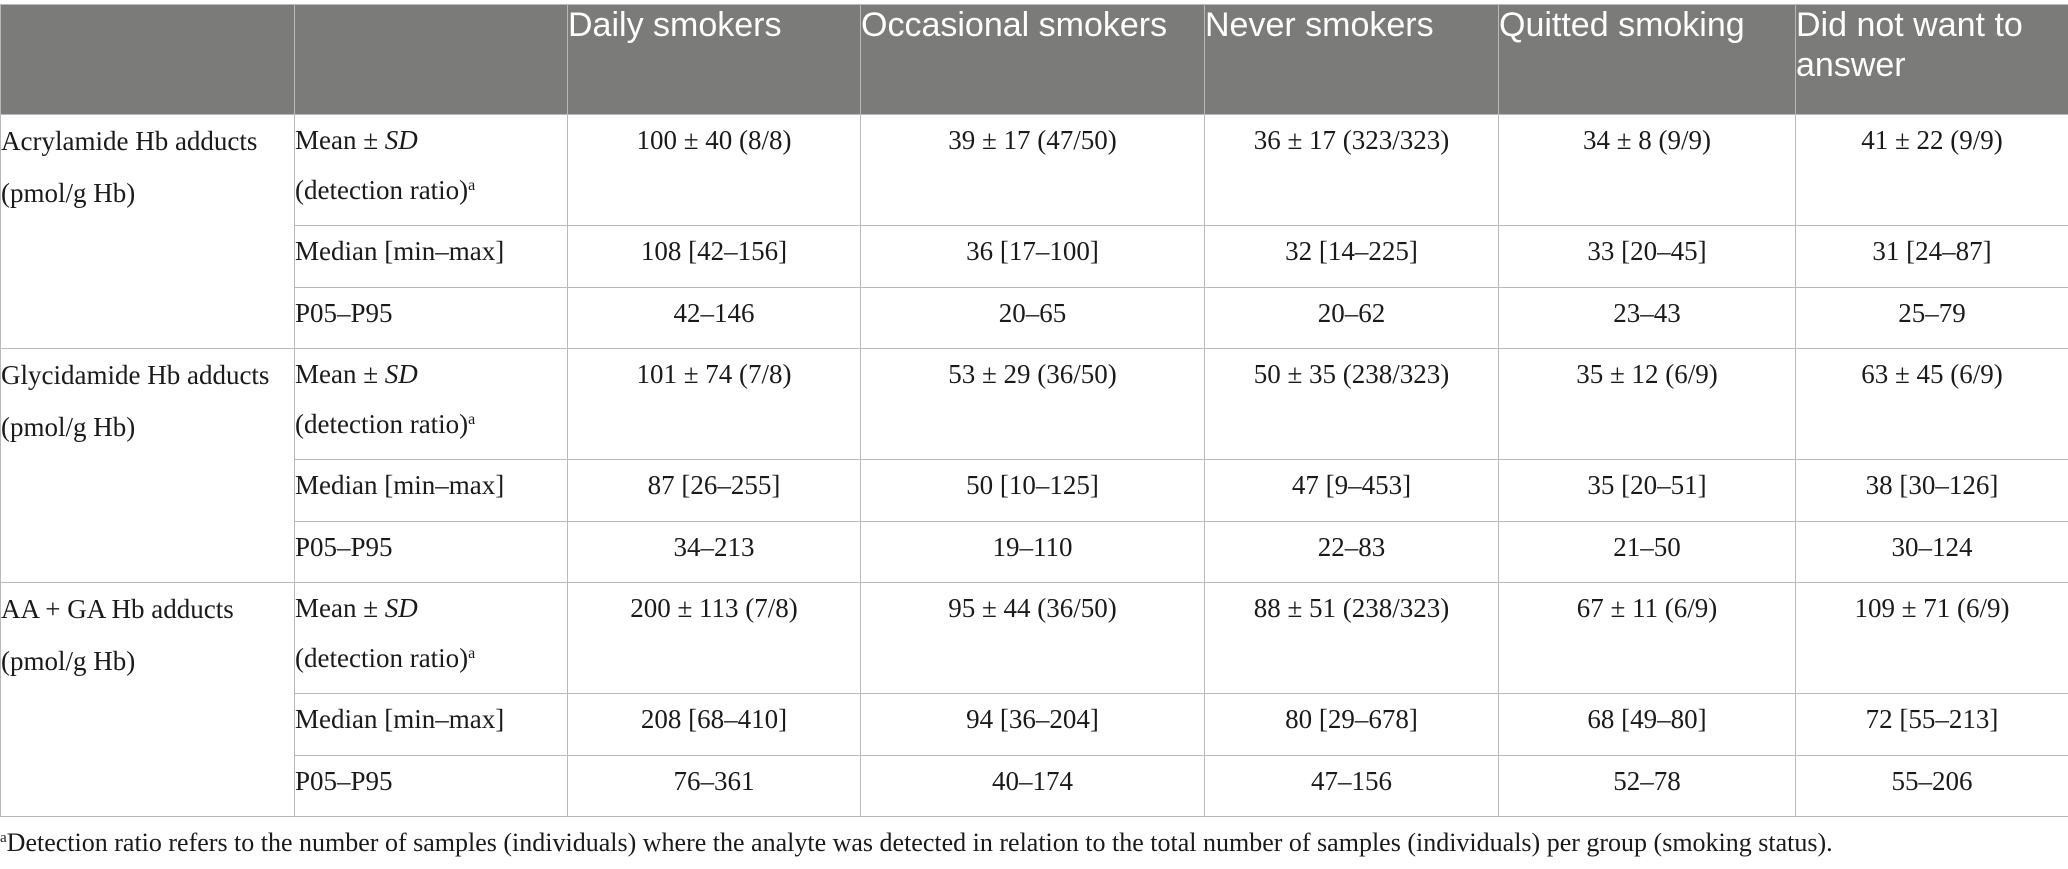  What do you see at coordinates (147, 59) in the screenshot?
I see `header-cell-group` at bounding box center [147, 59].